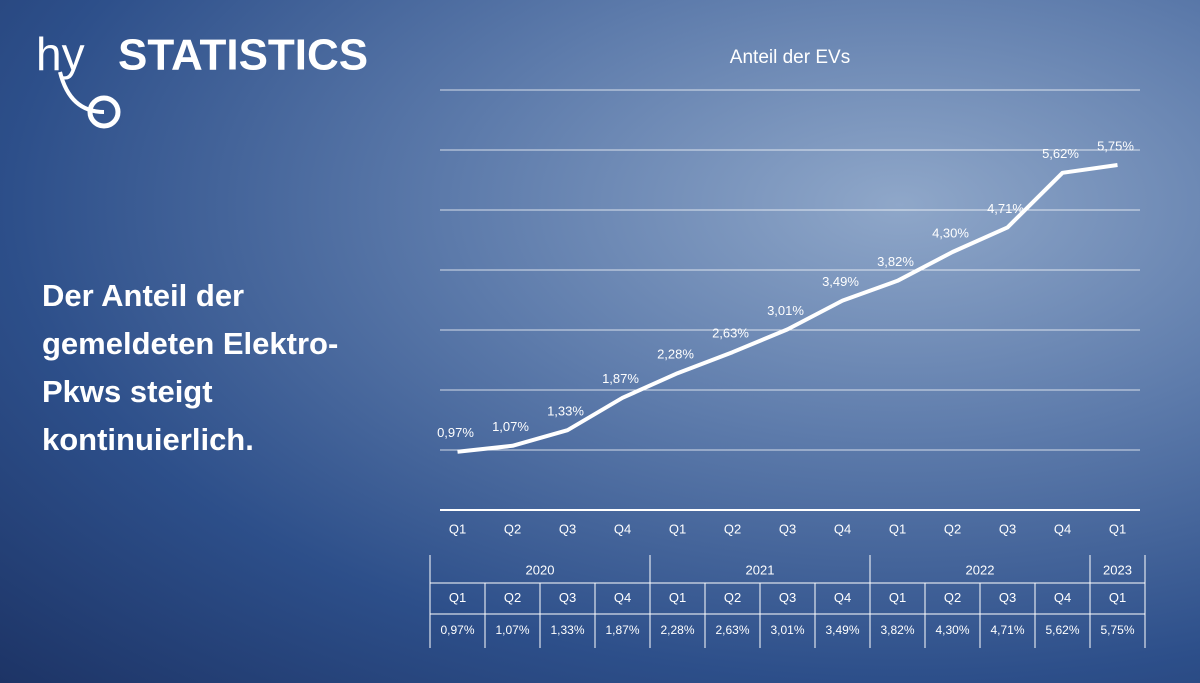 The width and height of the screenshot is (1200, 683). Describe the element at coordinates (675, 354) in the screenshot. I see `data-label: 2,28%` at that location.